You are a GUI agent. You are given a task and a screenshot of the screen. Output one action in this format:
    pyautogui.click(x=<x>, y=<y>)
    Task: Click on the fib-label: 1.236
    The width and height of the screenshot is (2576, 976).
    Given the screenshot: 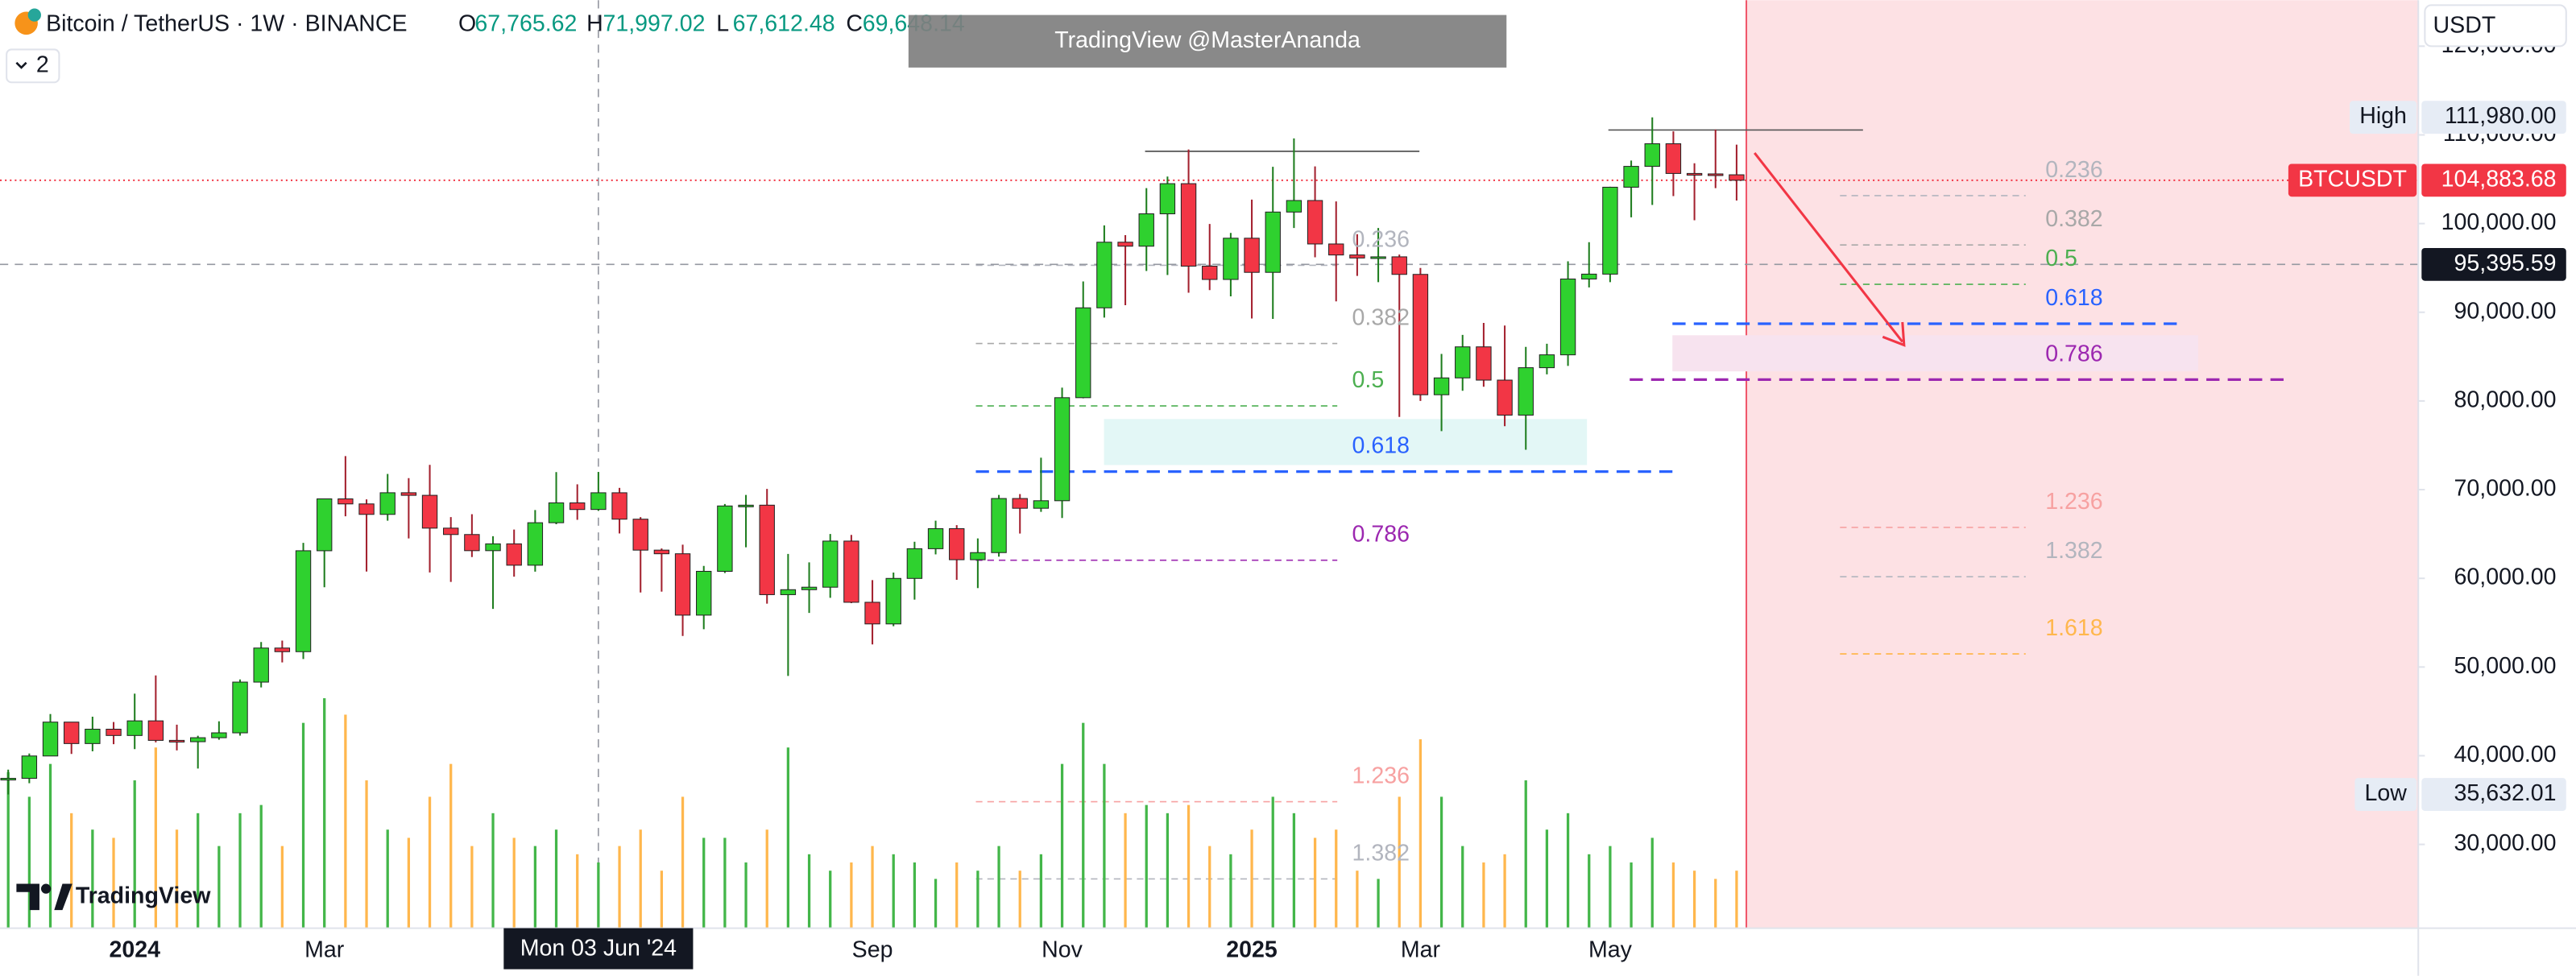 What is the action you would take?
    pyautogui.click(x=1381, y=776)
    